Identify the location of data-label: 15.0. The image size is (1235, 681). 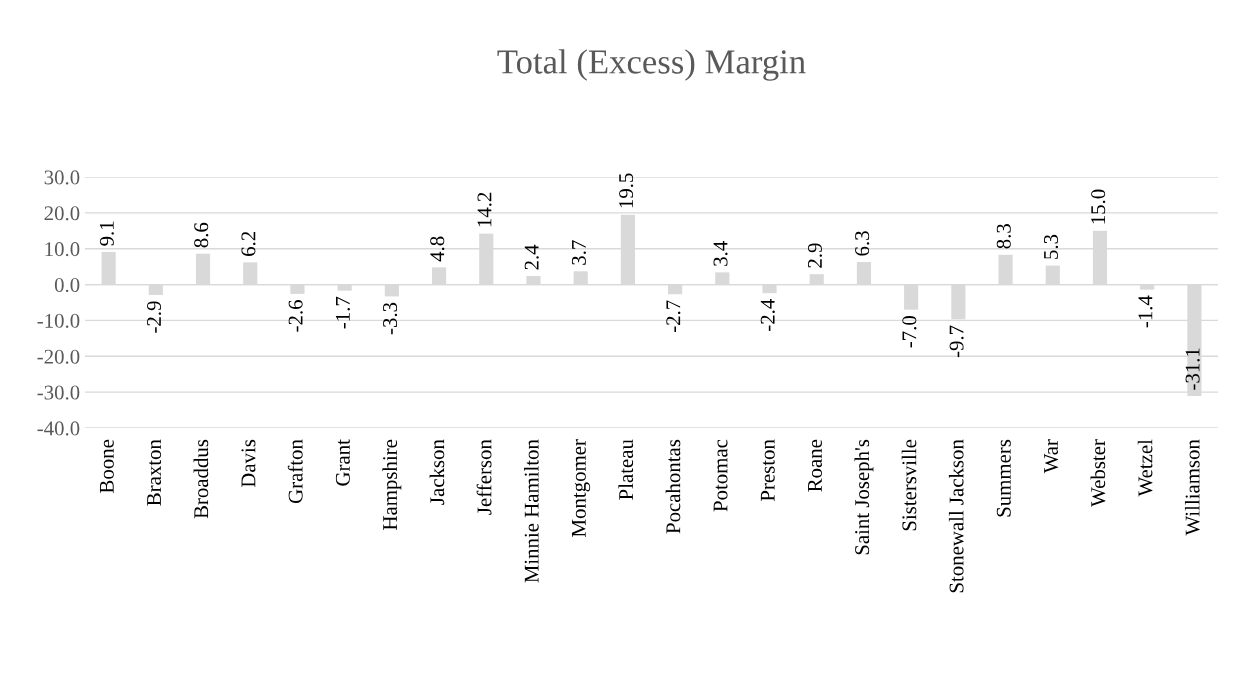
(1098, 206).